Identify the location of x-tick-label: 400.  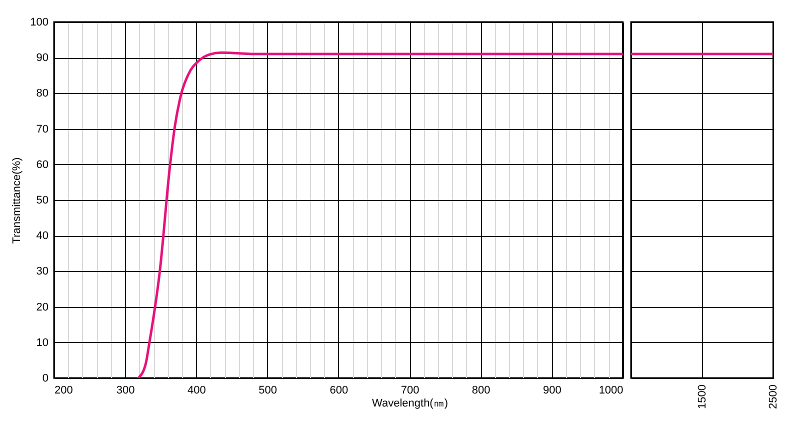
(197, 390).